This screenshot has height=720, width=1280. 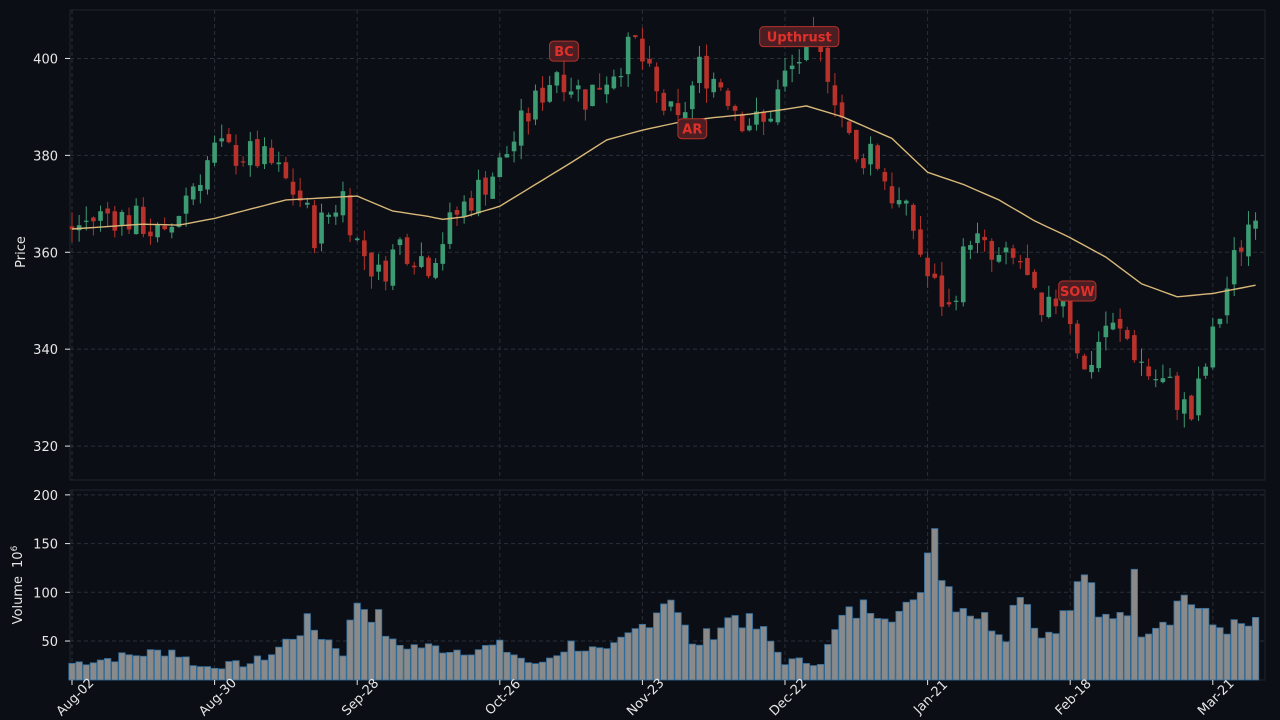 I want to click on volume-tick-label: 100, so click(x=45, y=593).